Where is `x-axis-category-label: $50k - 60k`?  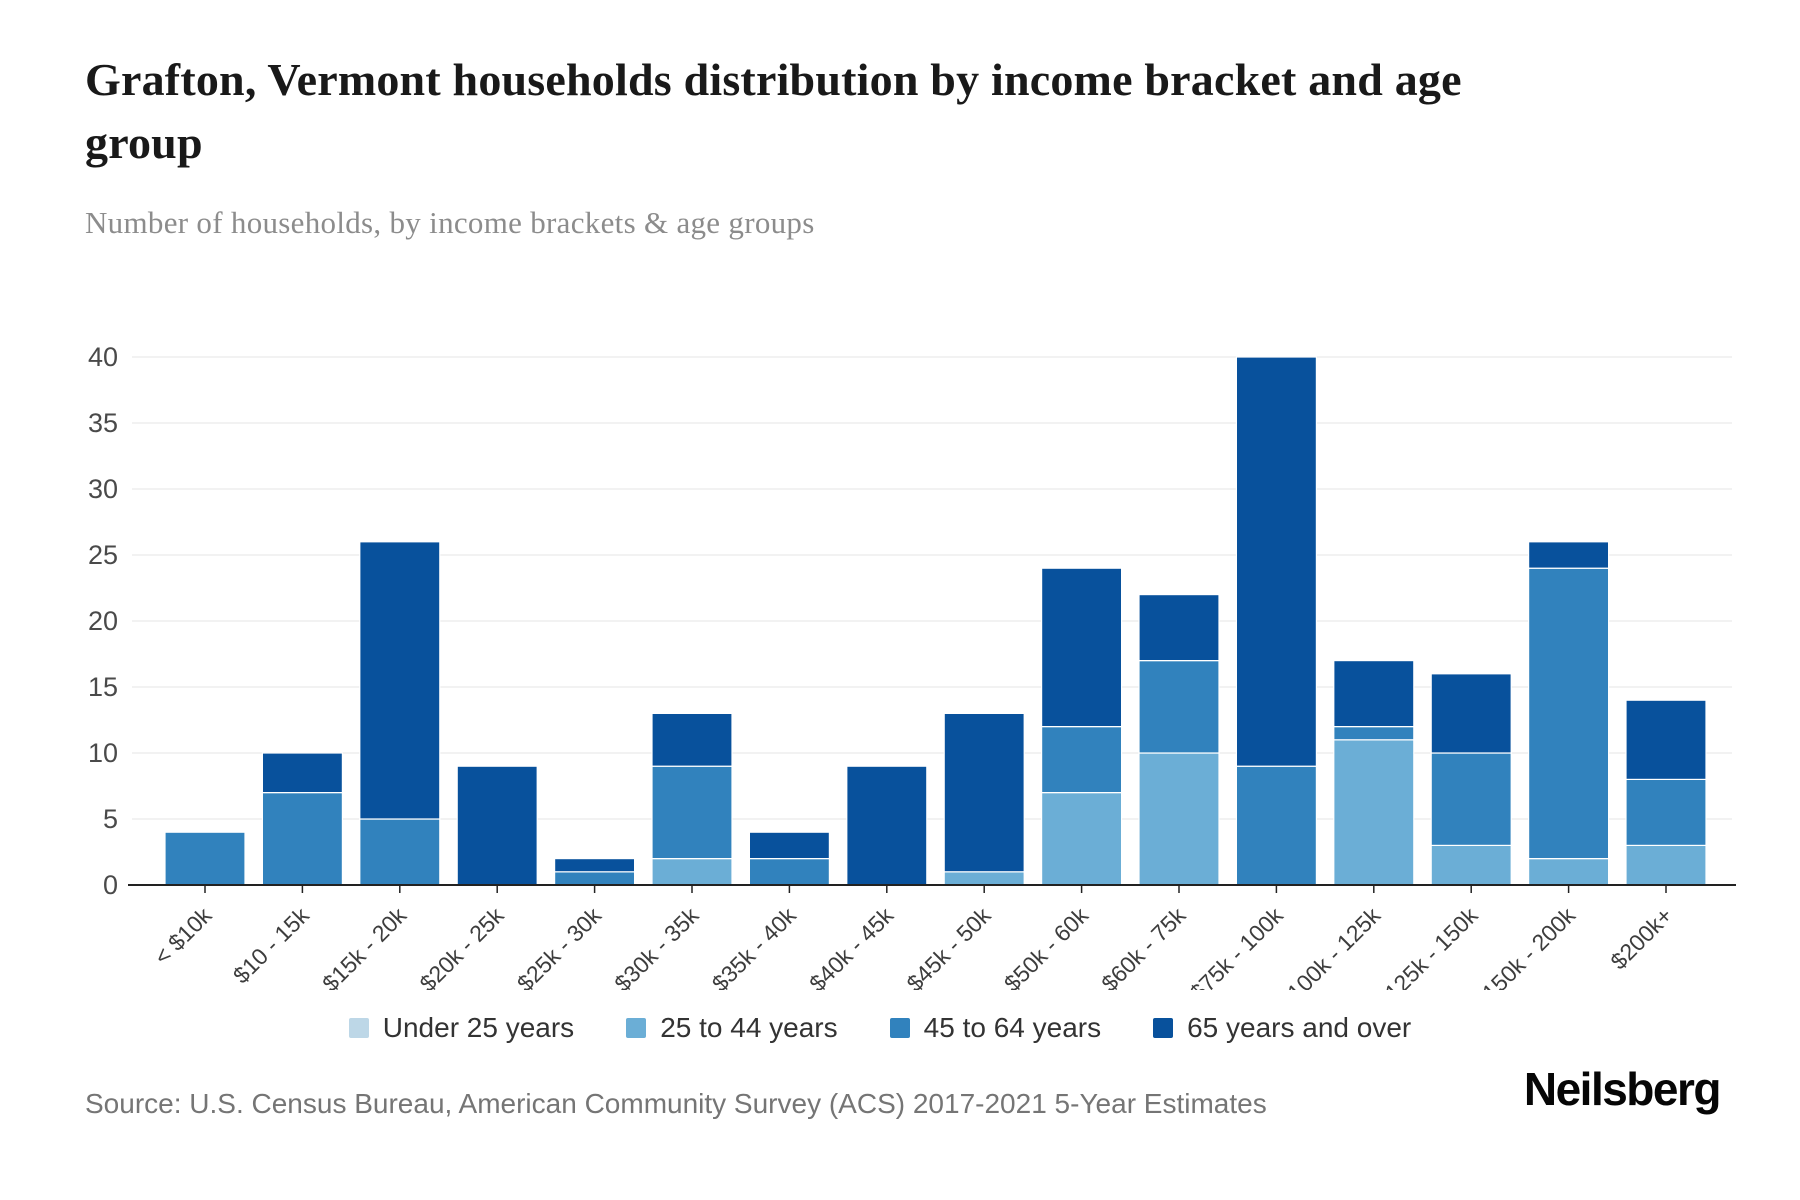
x-axis-category-label: $50k - 60k is located at coordinates (1046, 946).